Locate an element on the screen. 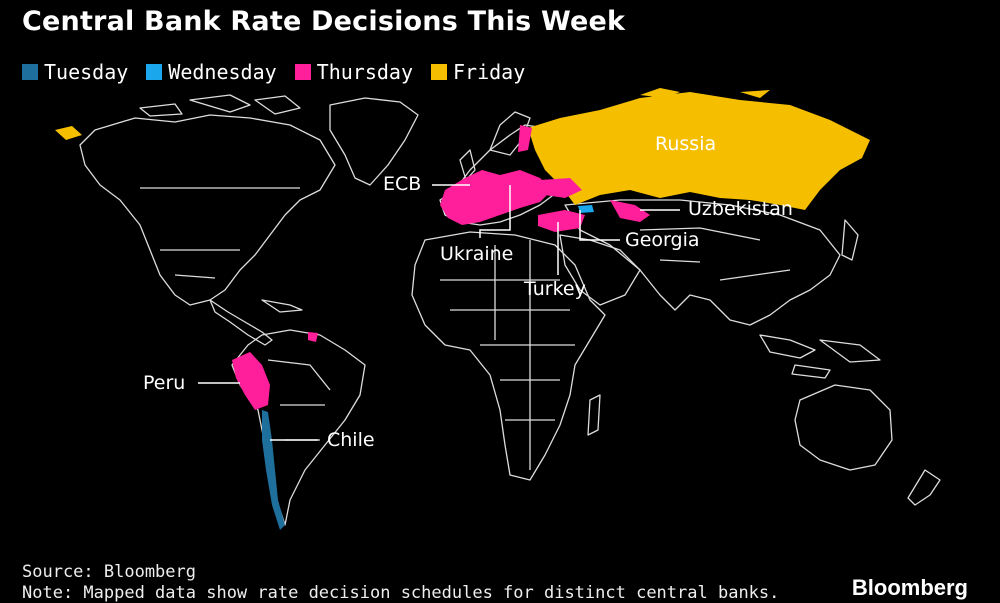 The width and height of the screenshot is (1000, 603). finland-shape is located at coordinates (525, 138).